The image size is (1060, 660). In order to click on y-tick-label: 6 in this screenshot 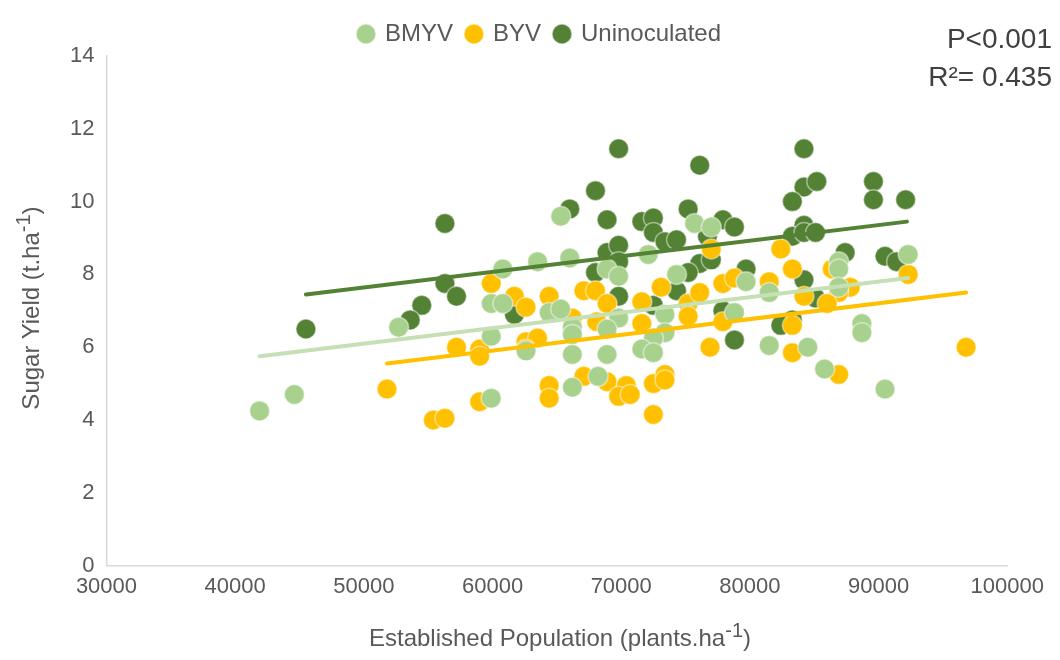, I will do `click(88, 346)`.